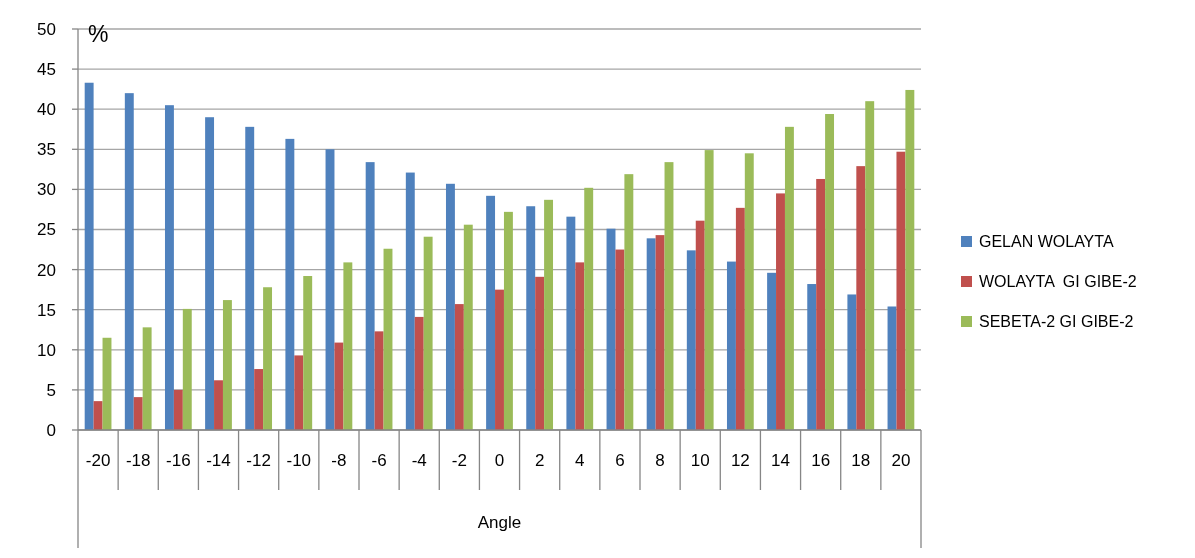 The height and width of the screenshot is (558, 1195). Describe the element at coordinates (51, 390) in the screenshot. I see `y-tick-label: 5` at that location.